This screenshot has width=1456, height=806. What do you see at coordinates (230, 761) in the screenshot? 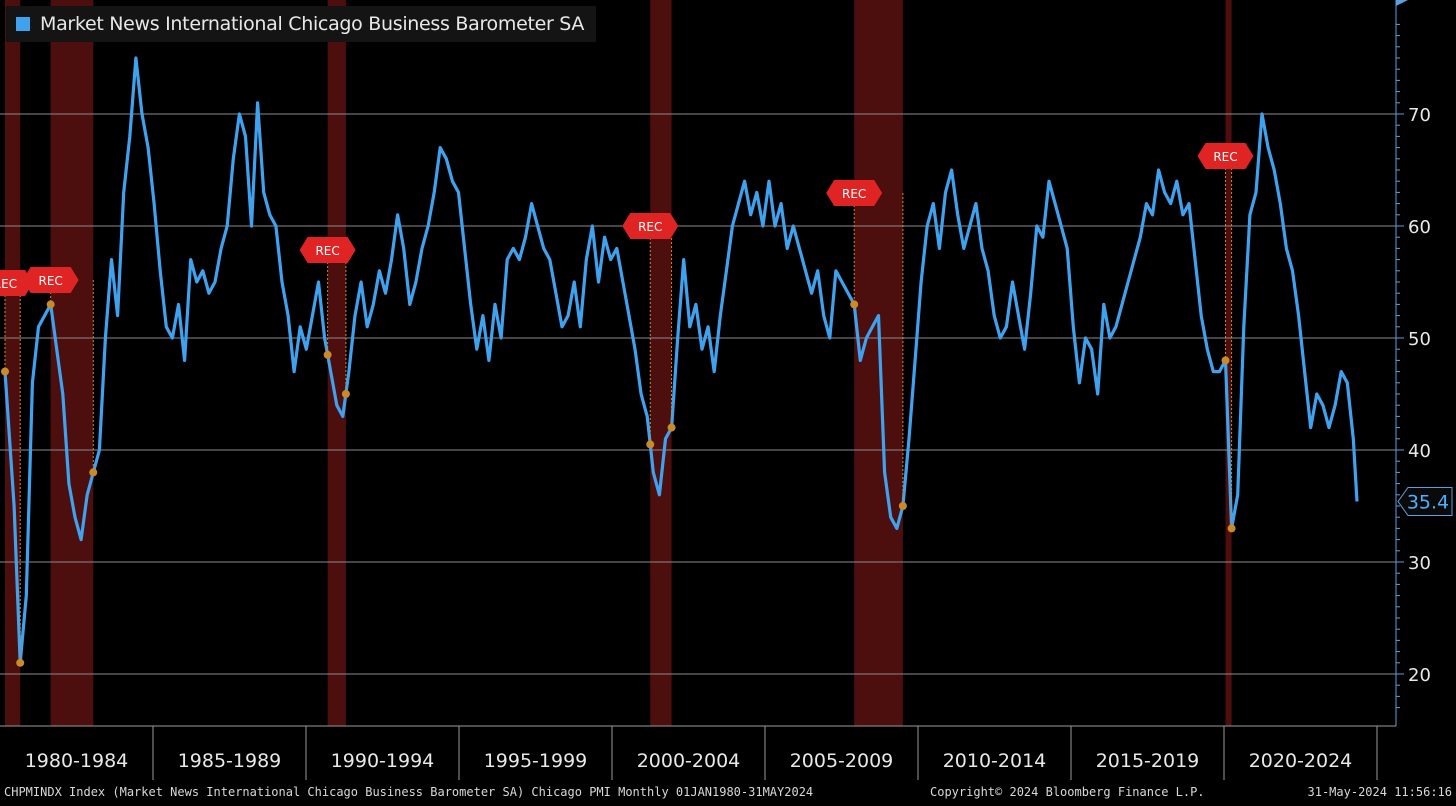
I see `x-tick-label: 1985-1989` at bounding box center [230, 761].